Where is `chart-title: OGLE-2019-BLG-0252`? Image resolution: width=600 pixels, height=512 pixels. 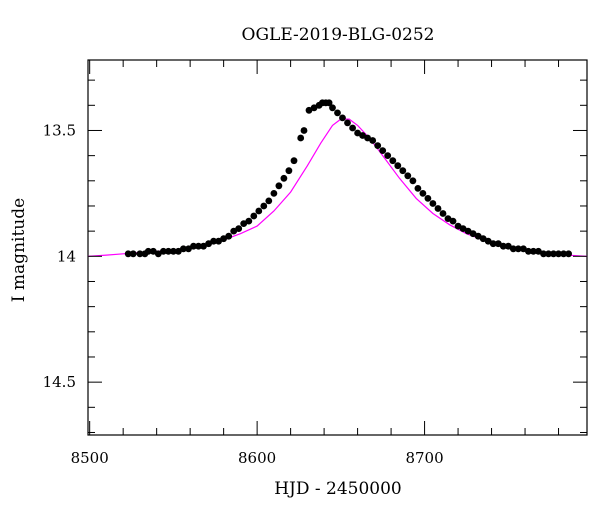 chart-title: OGLE-2019-BLG-0252 is located at coordinates (338, 35).